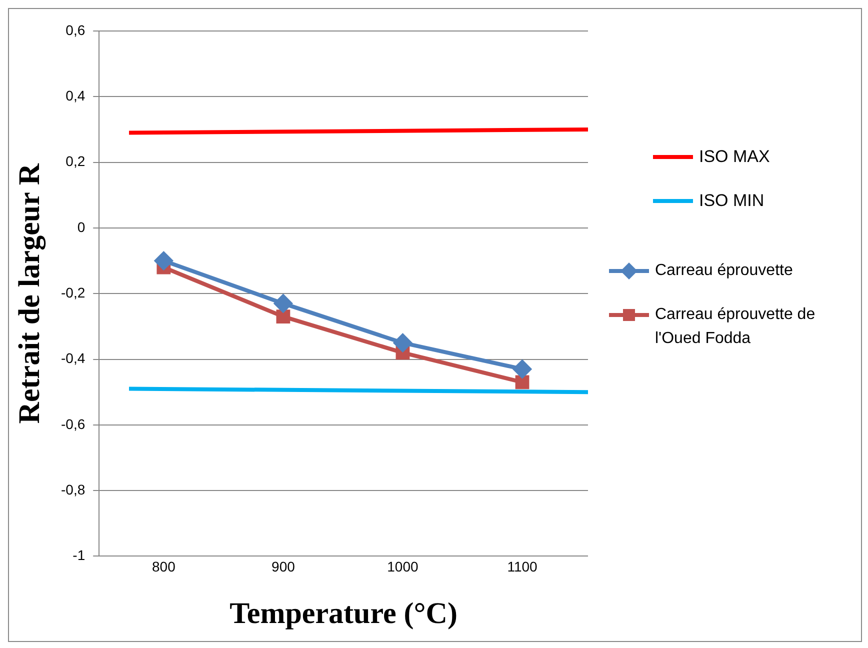 Image resolution: width=868 pixels, height=648 pixels. Describe the element at coordinates (724, 271) in the screenshot. I see `legend-label: Carreau éprouvette` at that location.